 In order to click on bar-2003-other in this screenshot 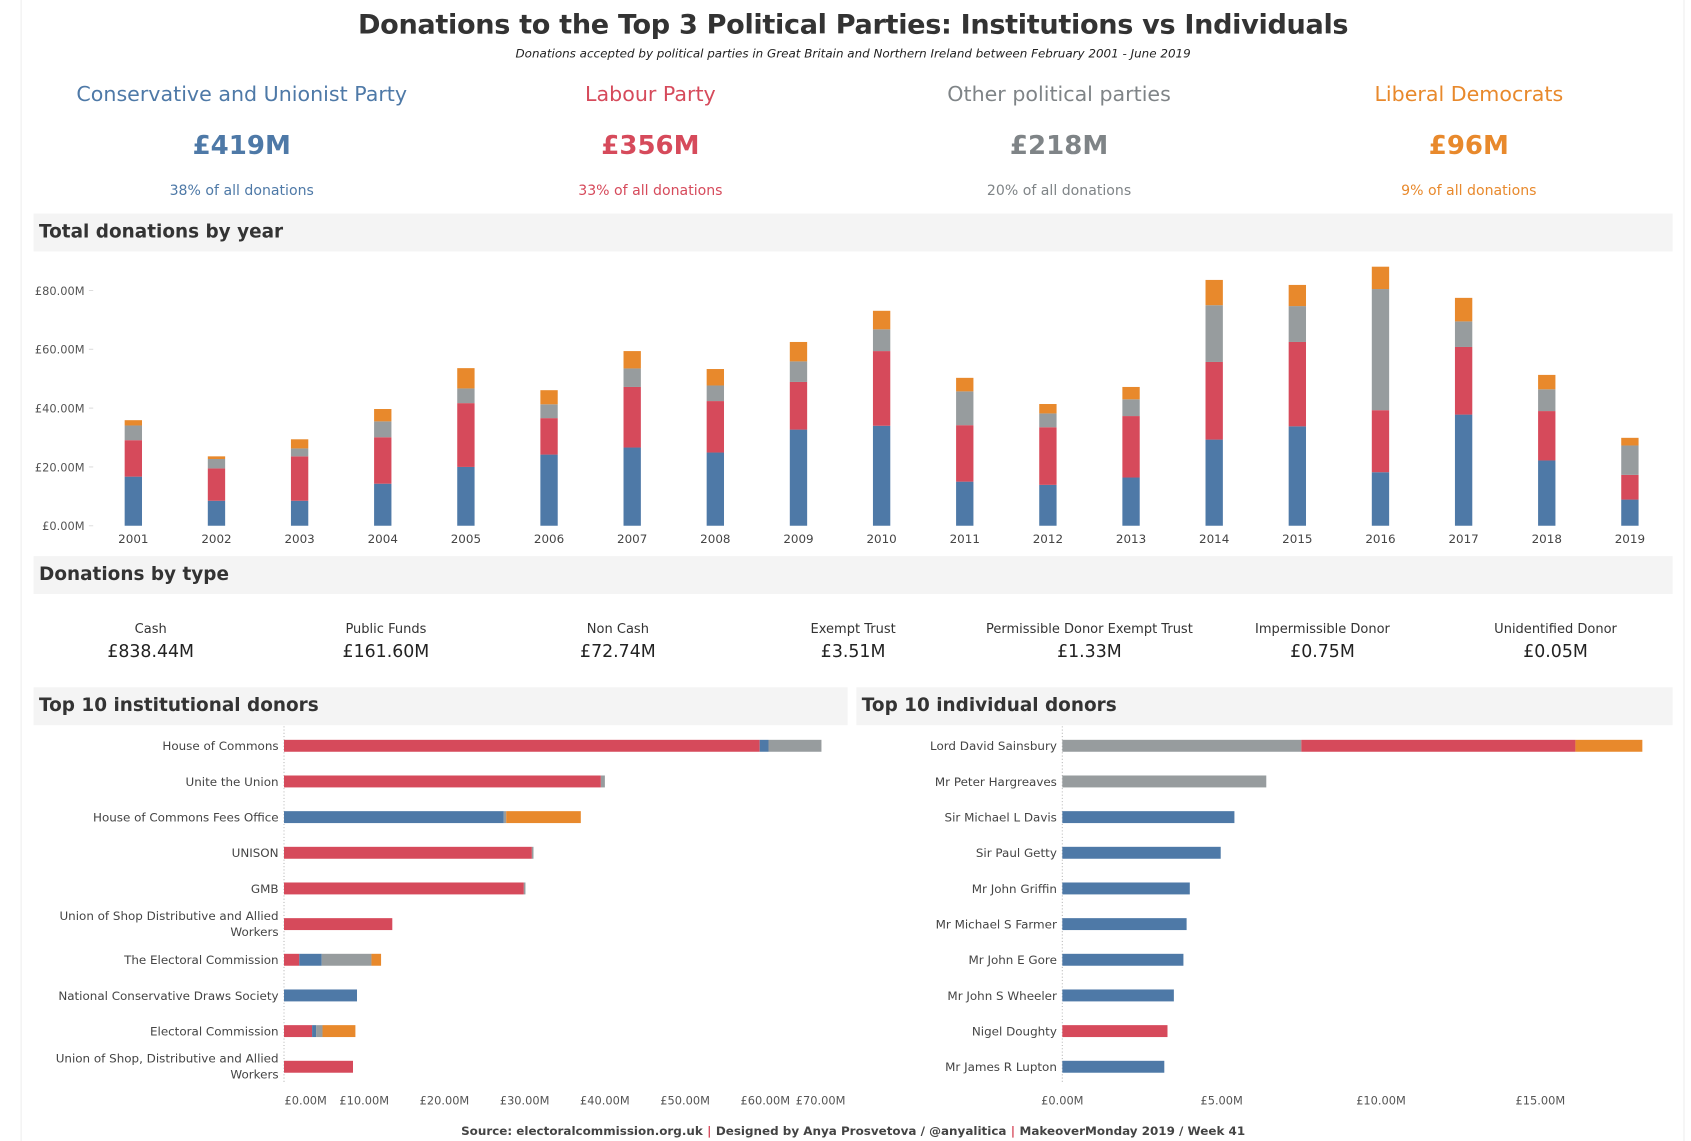, I will do `click(299, 452)`.